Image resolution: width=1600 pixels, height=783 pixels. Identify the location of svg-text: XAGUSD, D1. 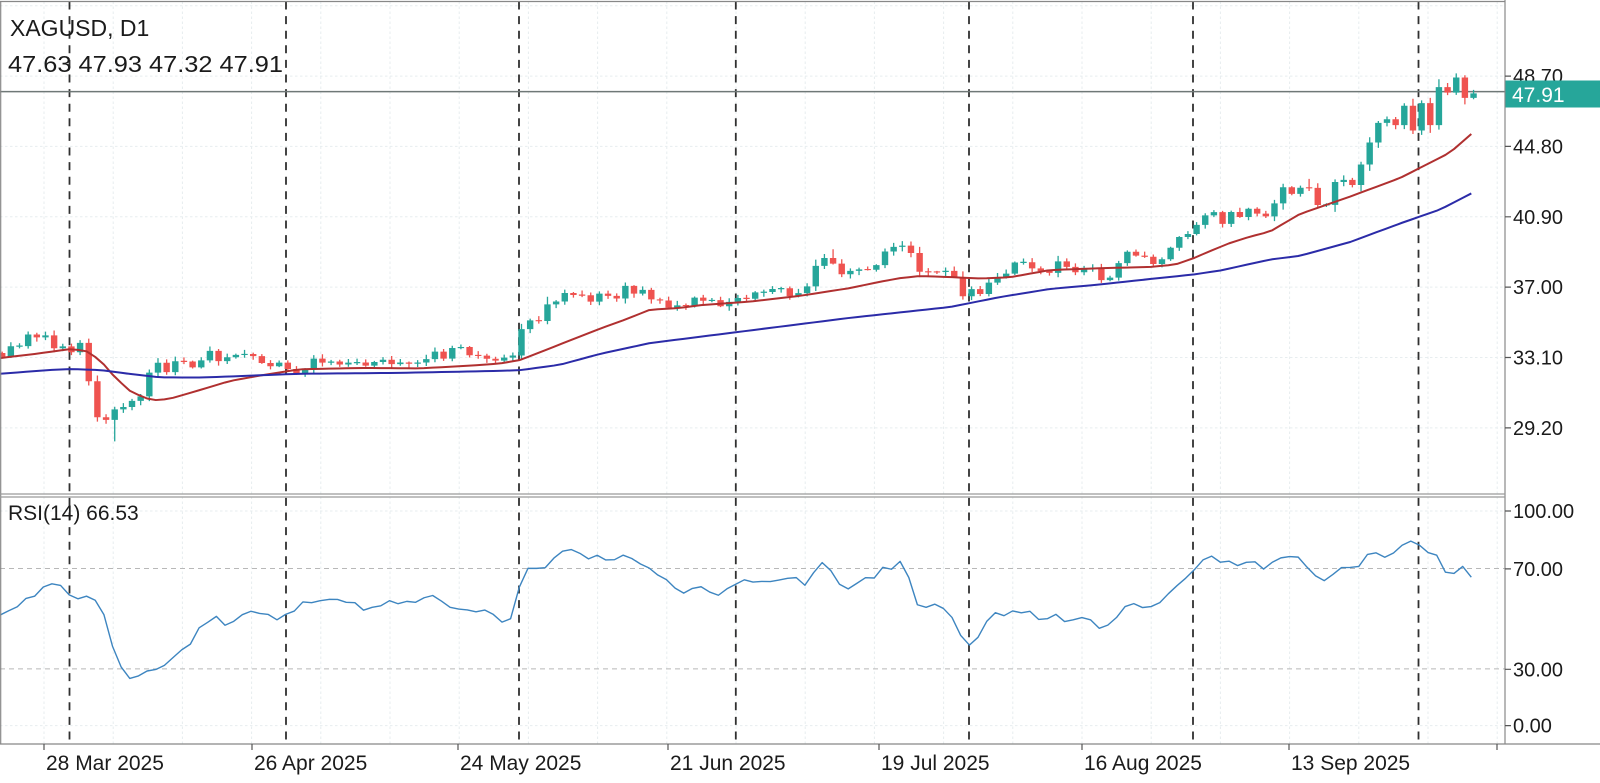
(79, 28).